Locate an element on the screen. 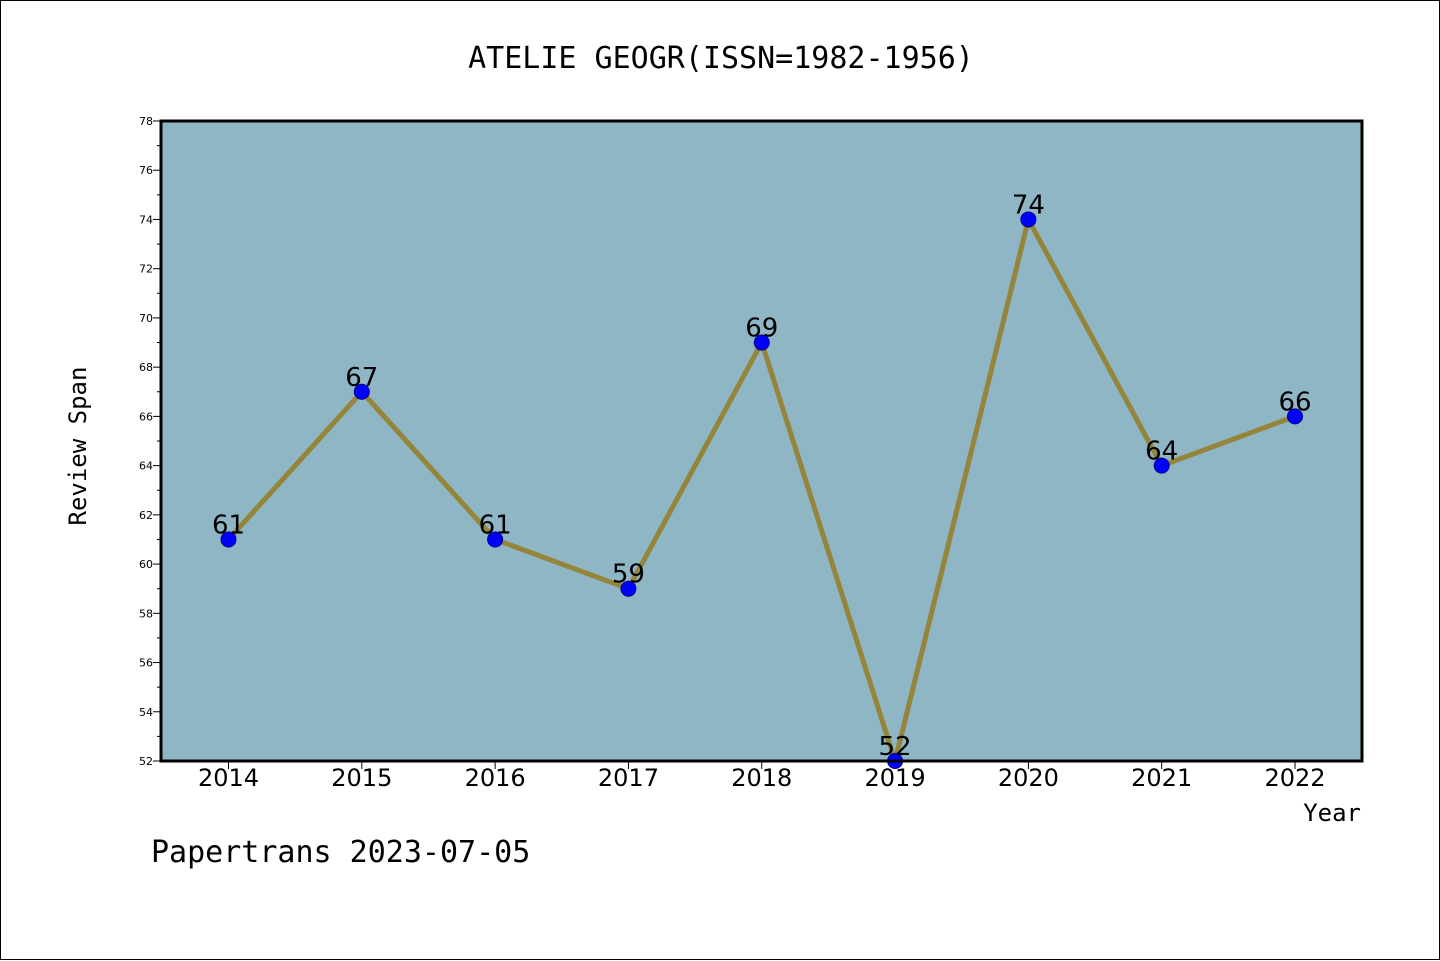 This screenshot has height=961, width=1440. y-tick-label: 68 is located at coordinates (146, 367).